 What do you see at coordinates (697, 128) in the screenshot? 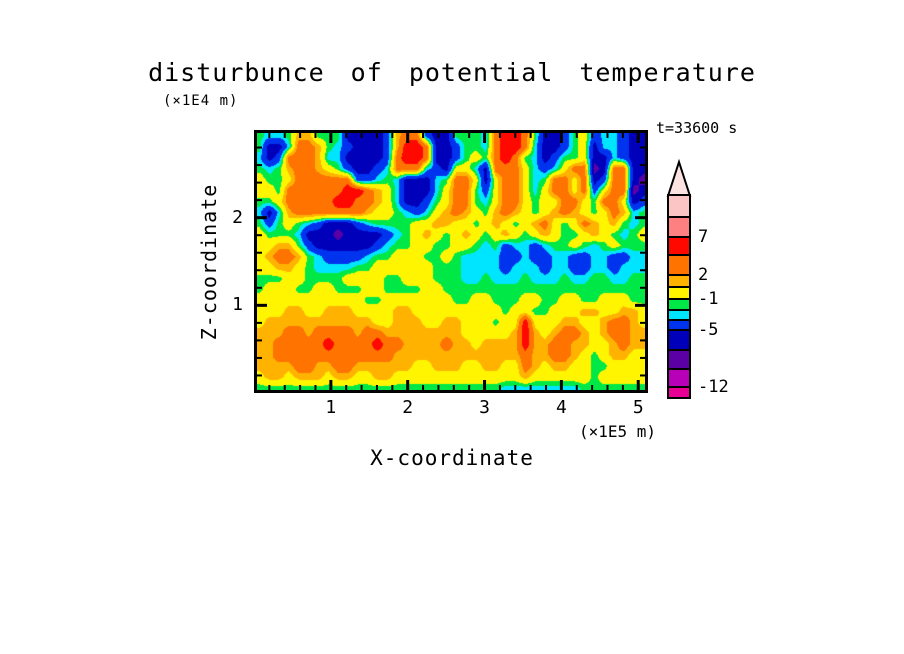
I see `time-annotation: t=33600 s` at bounding box center [697, 128].